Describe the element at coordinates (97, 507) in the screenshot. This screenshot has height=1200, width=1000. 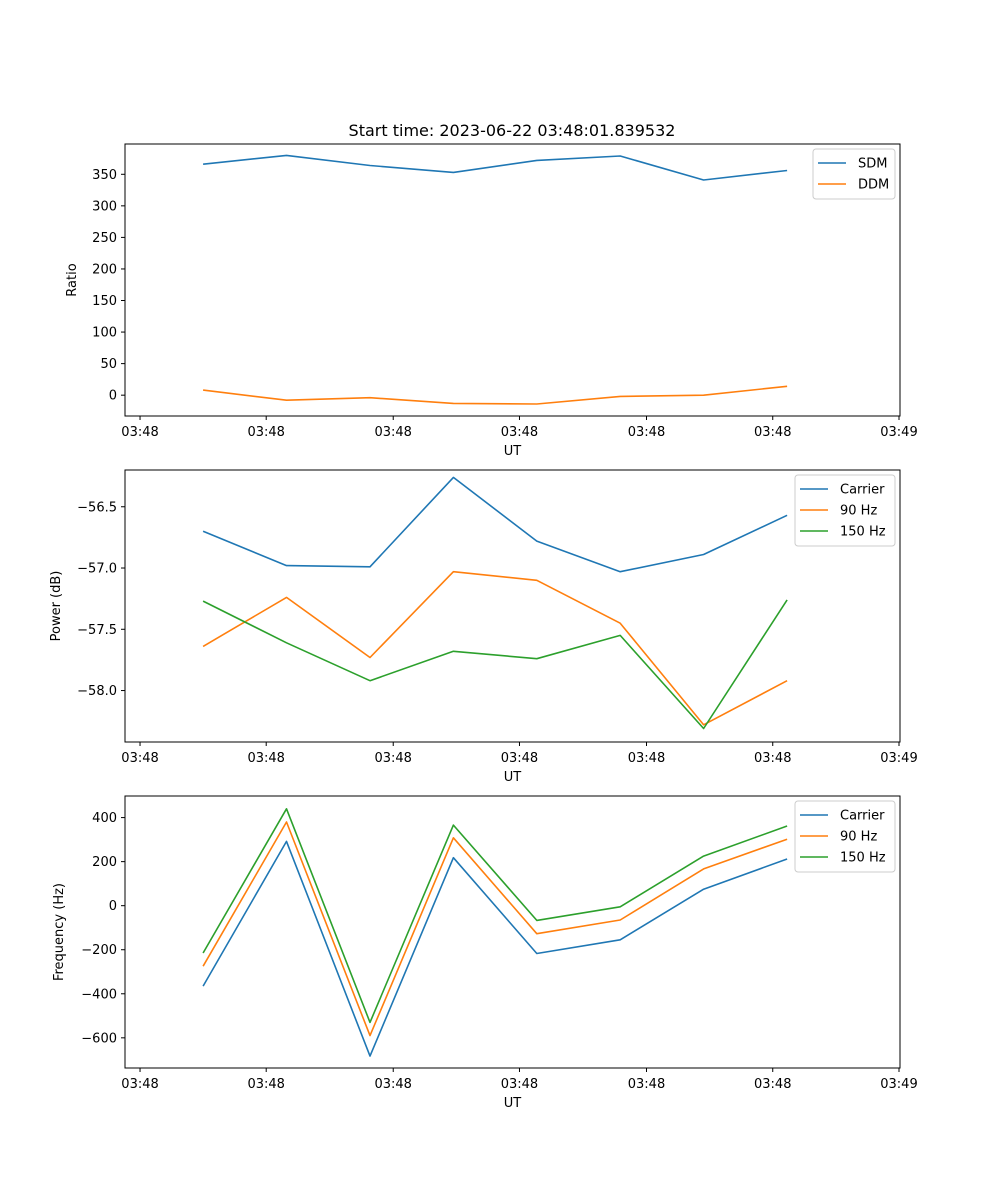
I see `y-tick-label: −56.5` at that location.